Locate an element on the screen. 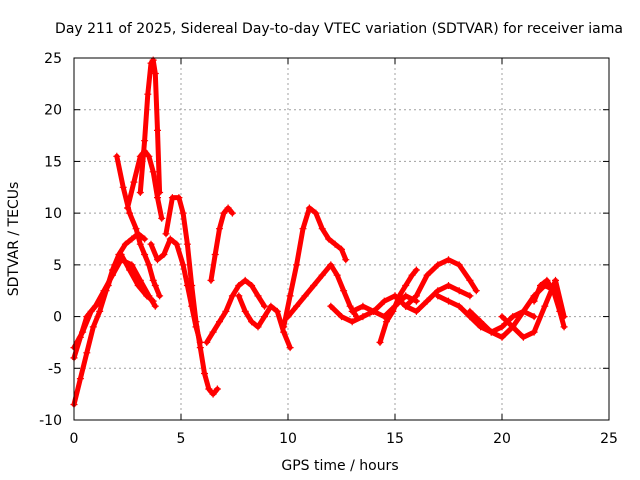 The height and width of the screenshot is (480, 640). x-tick-label: 25 is located at coordinates (609, 439).